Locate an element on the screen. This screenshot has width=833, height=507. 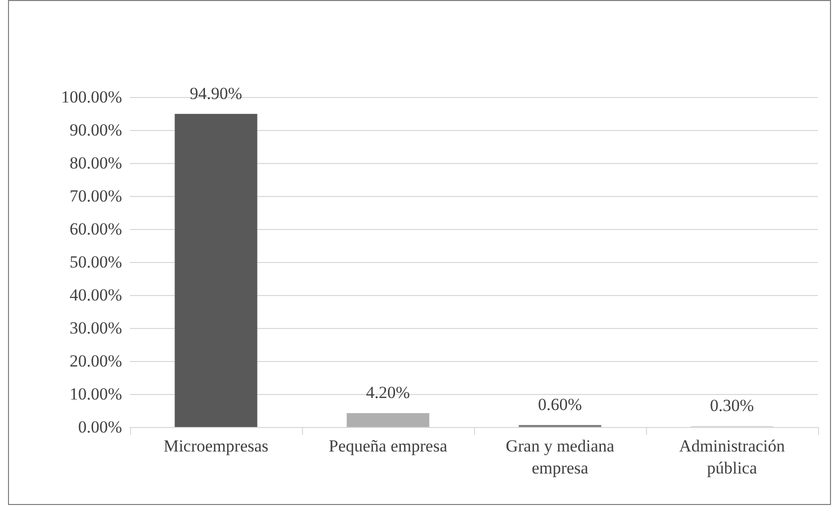
y-tick-label: 100.00% is located at coordinates (91, 97).